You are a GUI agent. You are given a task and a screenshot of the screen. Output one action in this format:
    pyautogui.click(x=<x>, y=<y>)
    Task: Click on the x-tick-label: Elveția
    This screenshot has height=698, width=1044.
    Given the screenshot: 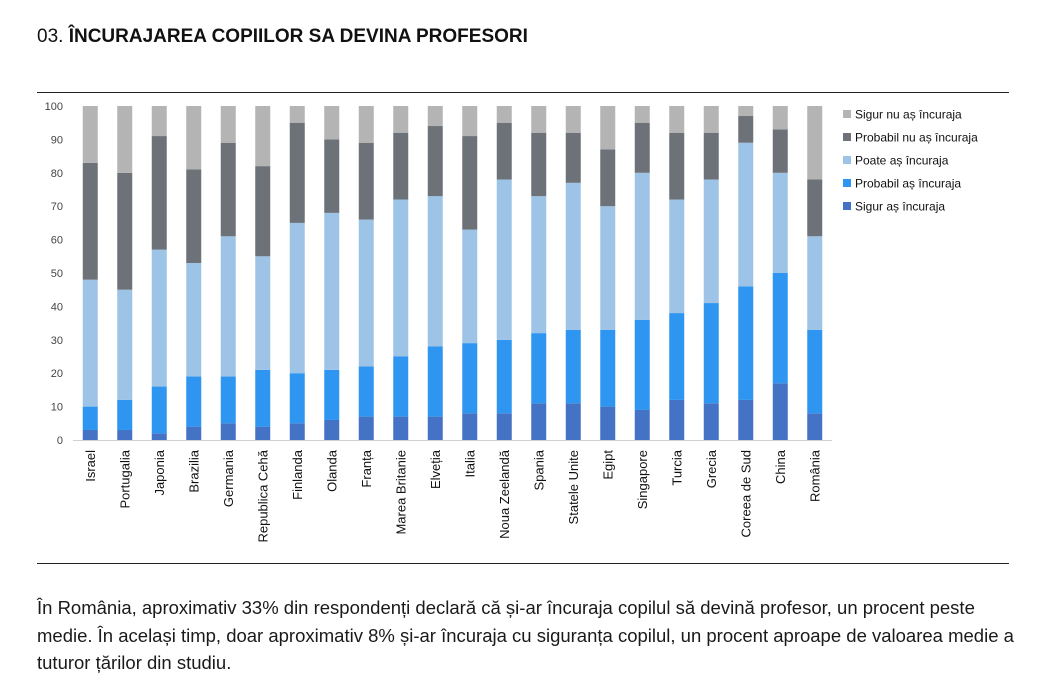 What is the action you would take?
    pyautogui.click(x=435, y=469)
    